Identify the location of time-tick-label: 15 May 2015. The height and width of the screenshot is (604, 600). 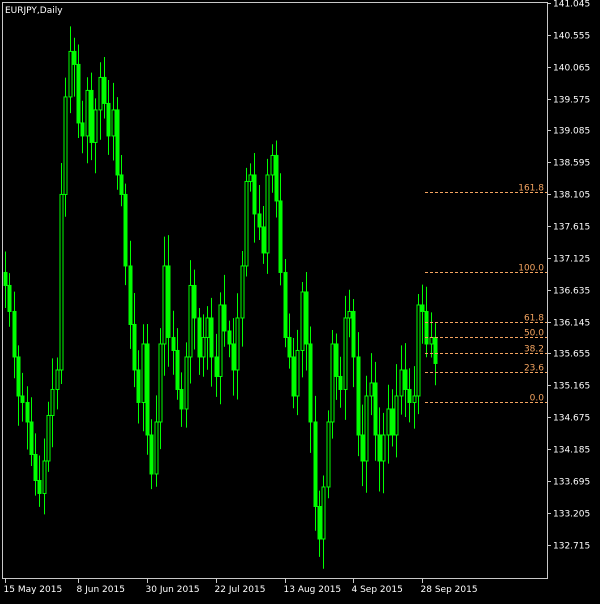
(33, 590).